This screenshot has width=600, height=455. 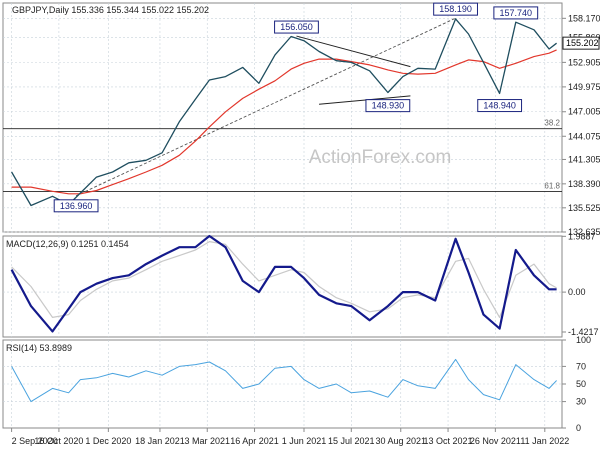 I want to click on x-tick-label: 18 Jan 2021, so click(x=160, y=441).